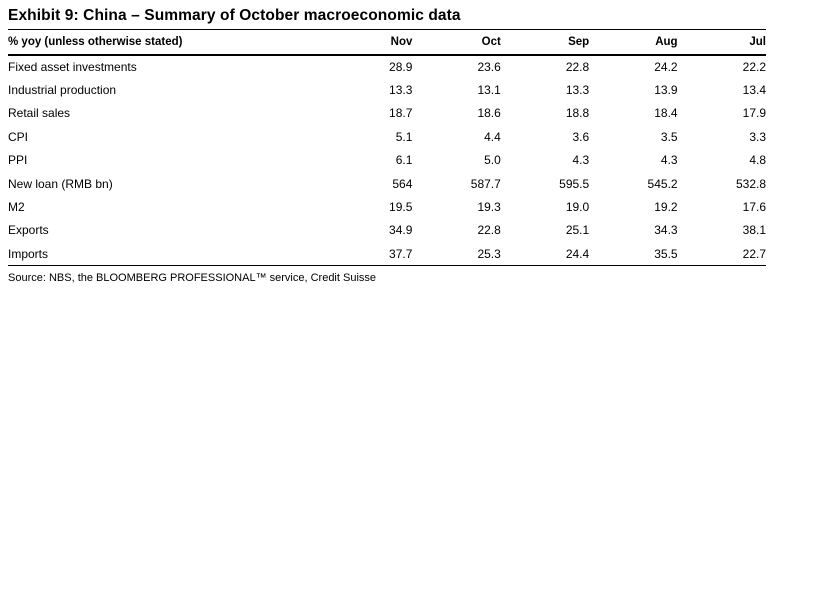 The width and height of the screenshot is (820, 614). I want to click on table-cell: 13.1, so click(489, 90).